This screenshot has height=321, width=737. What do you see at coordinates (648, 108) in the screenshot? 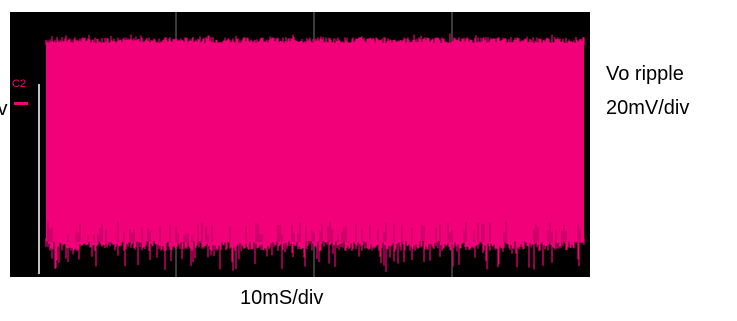
I see `vertical-scale-label: 20mV/div` at bounding box center [648, 108].